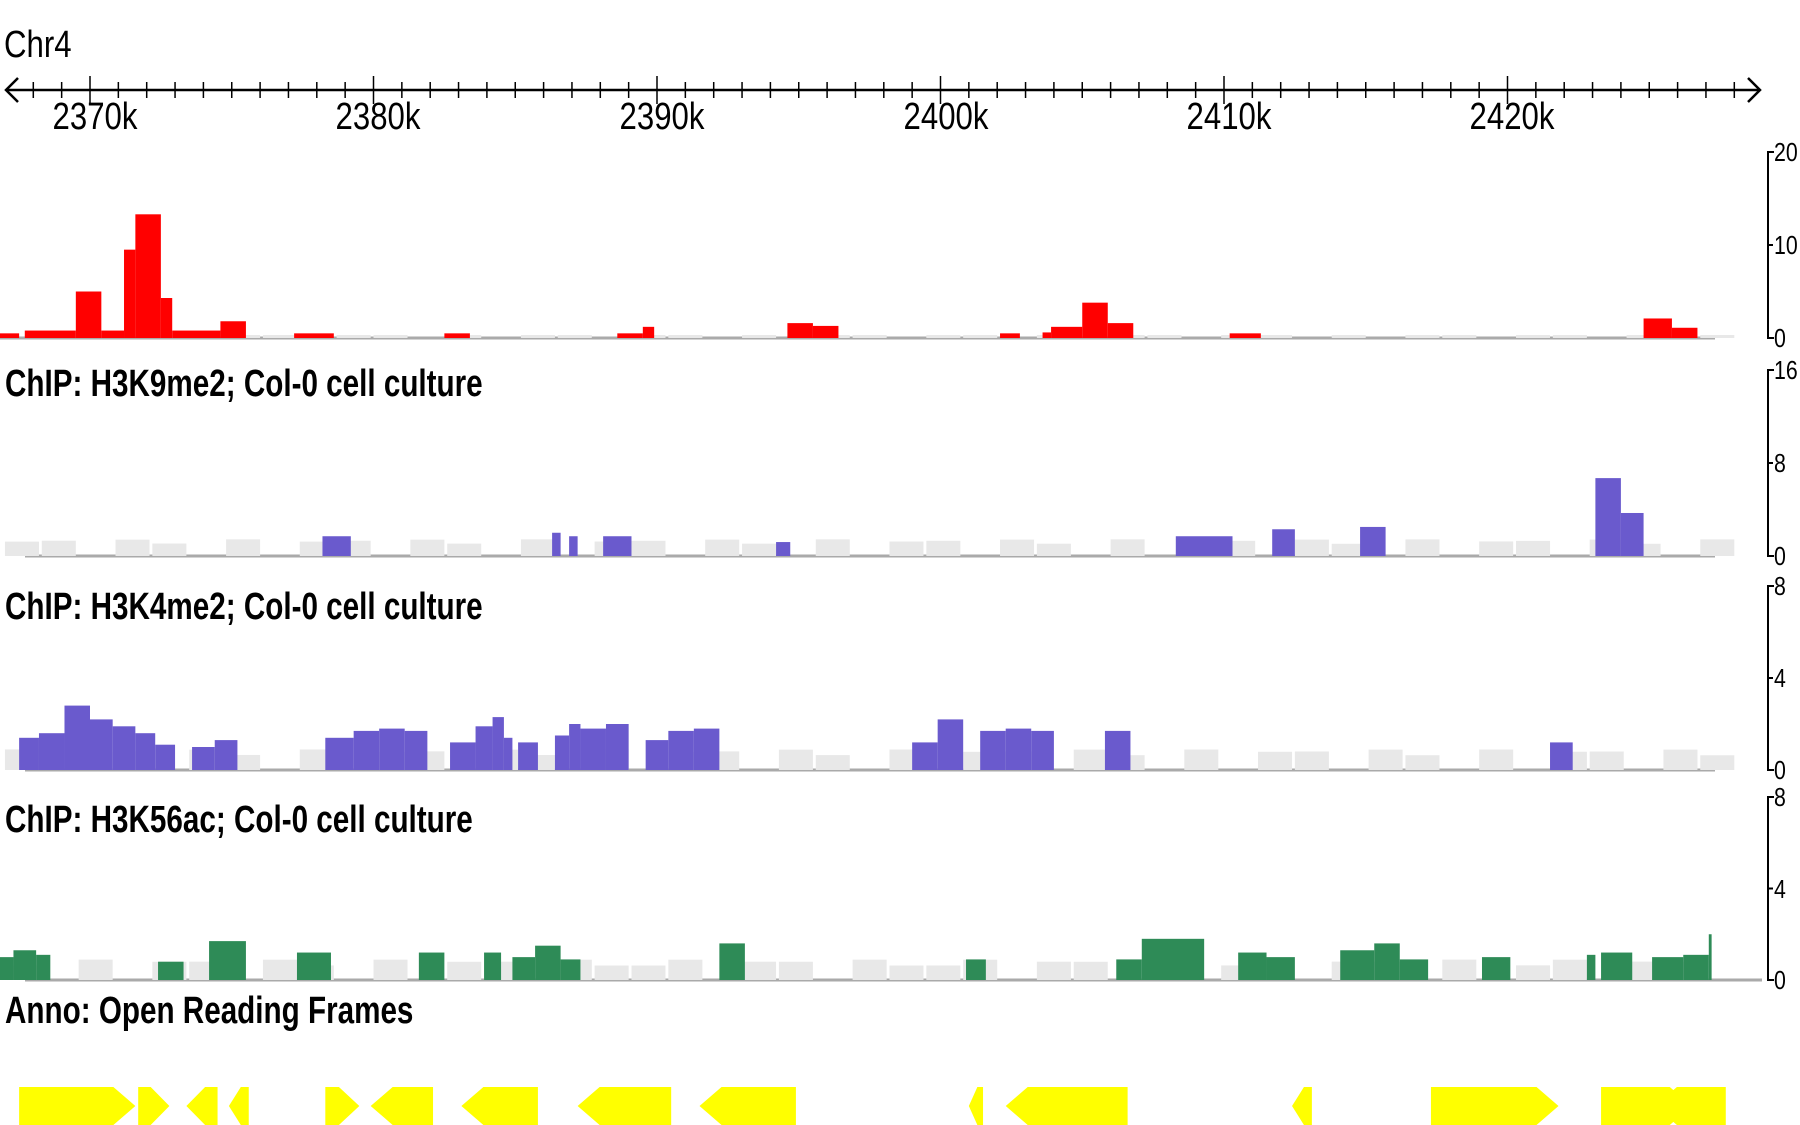 The image size is (1800, 1125). Describe the element at coordinates (95, 117) in the screenshot. I see `ruler-tick-label: 2370k` at that location.